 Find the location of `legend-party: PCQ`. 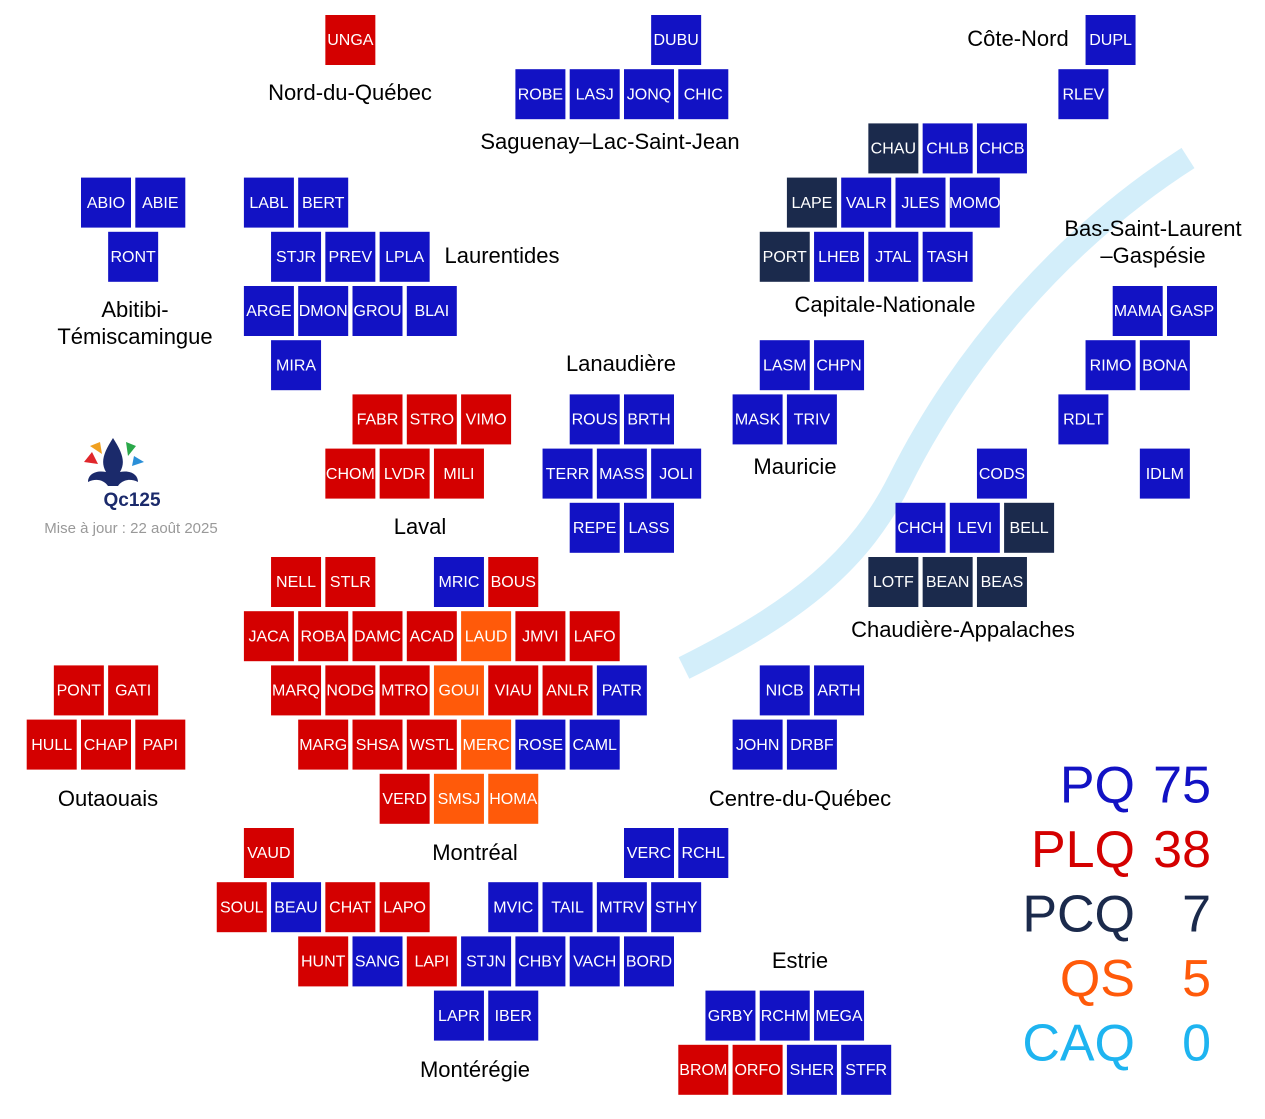

legend-party: PCQ is located at coordinates (1078, 915).